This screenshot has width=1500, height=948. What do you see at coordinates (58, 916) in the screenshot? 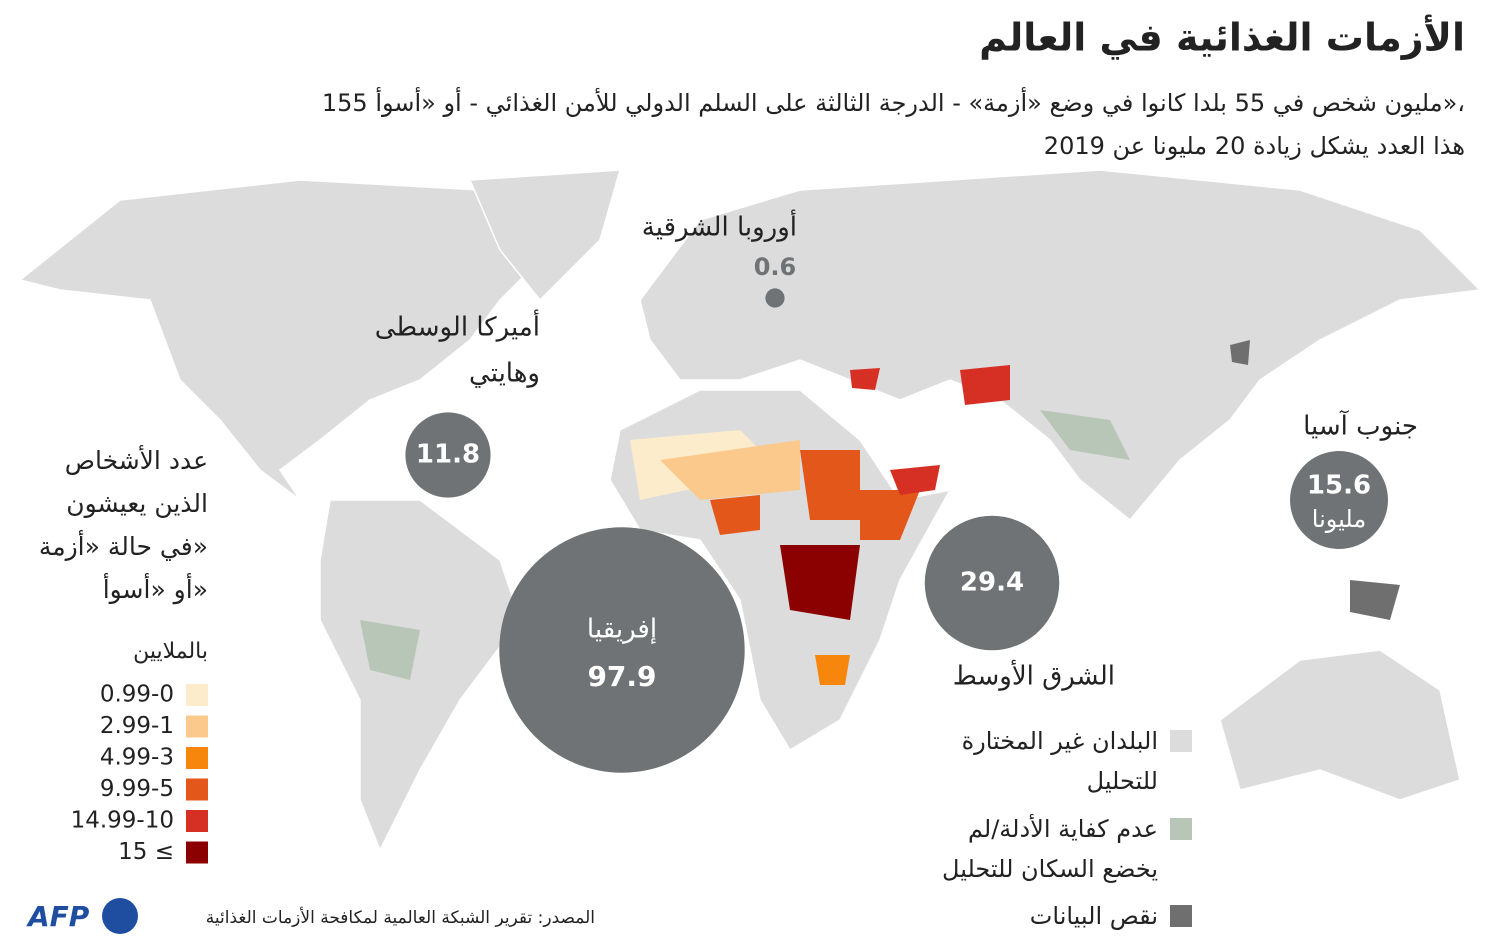
I see `logo: AFP` at bounding box center [58, 916].